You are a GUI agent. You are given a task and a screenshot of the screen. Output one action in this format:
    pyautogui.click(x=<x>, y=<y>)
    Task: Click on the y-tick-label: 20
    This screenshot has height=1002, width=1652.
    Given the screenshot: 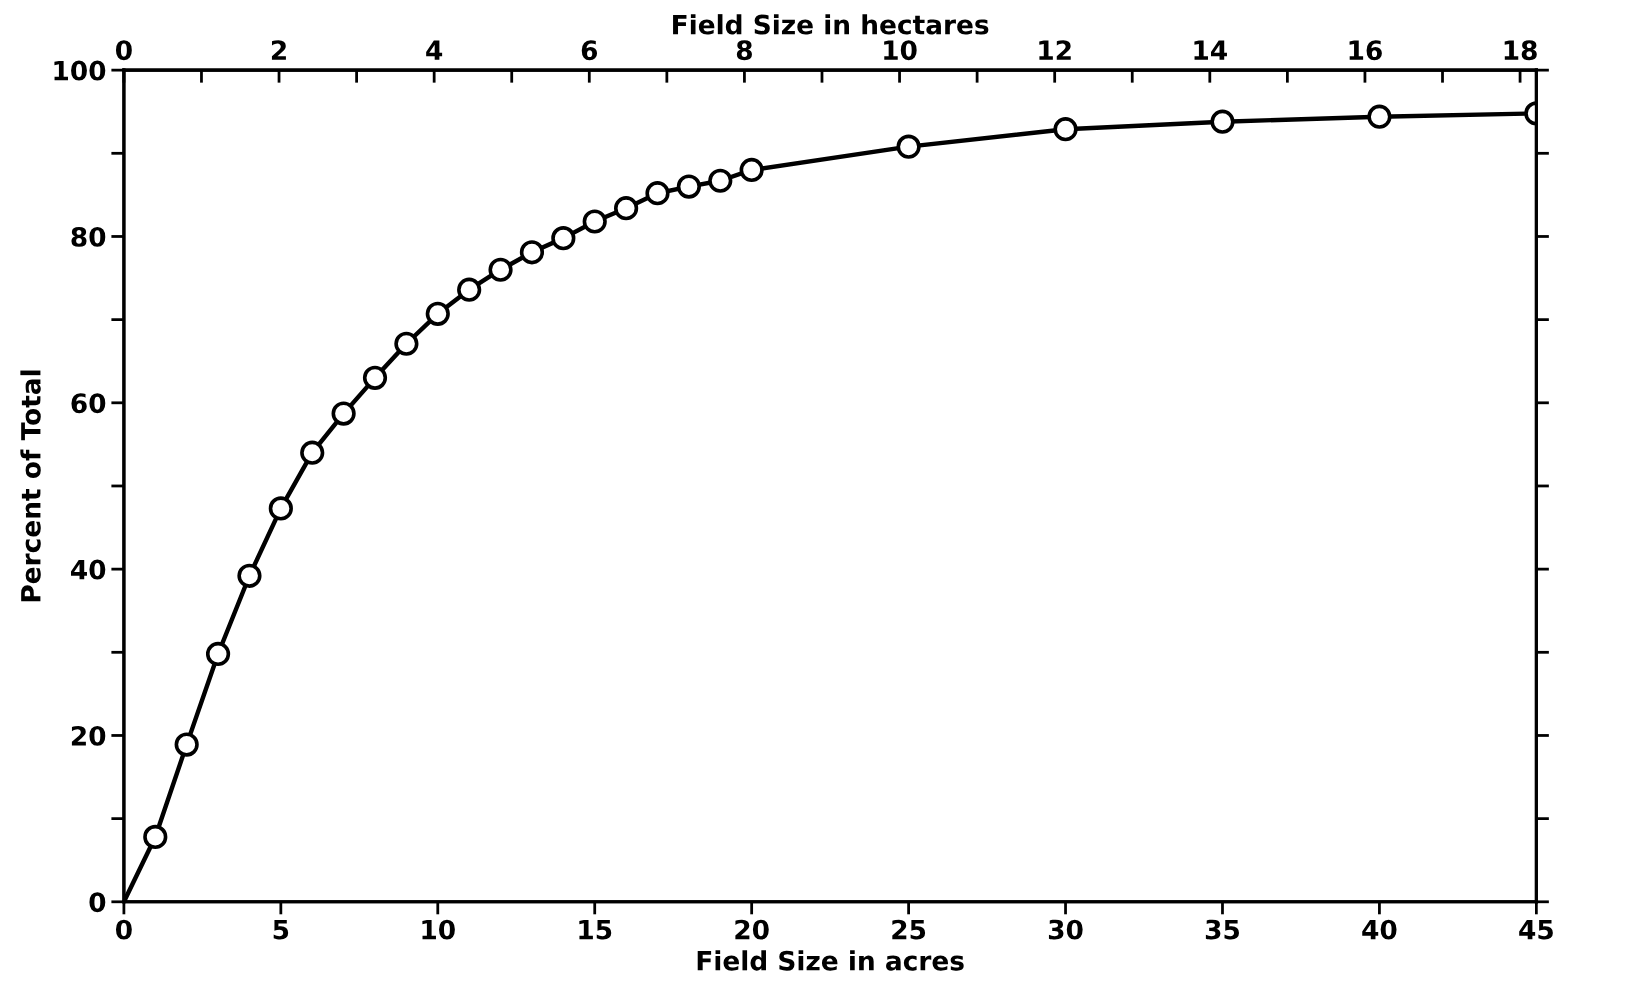 What is the action you would take?
    pyautogui.click(x=88, y=735)
    